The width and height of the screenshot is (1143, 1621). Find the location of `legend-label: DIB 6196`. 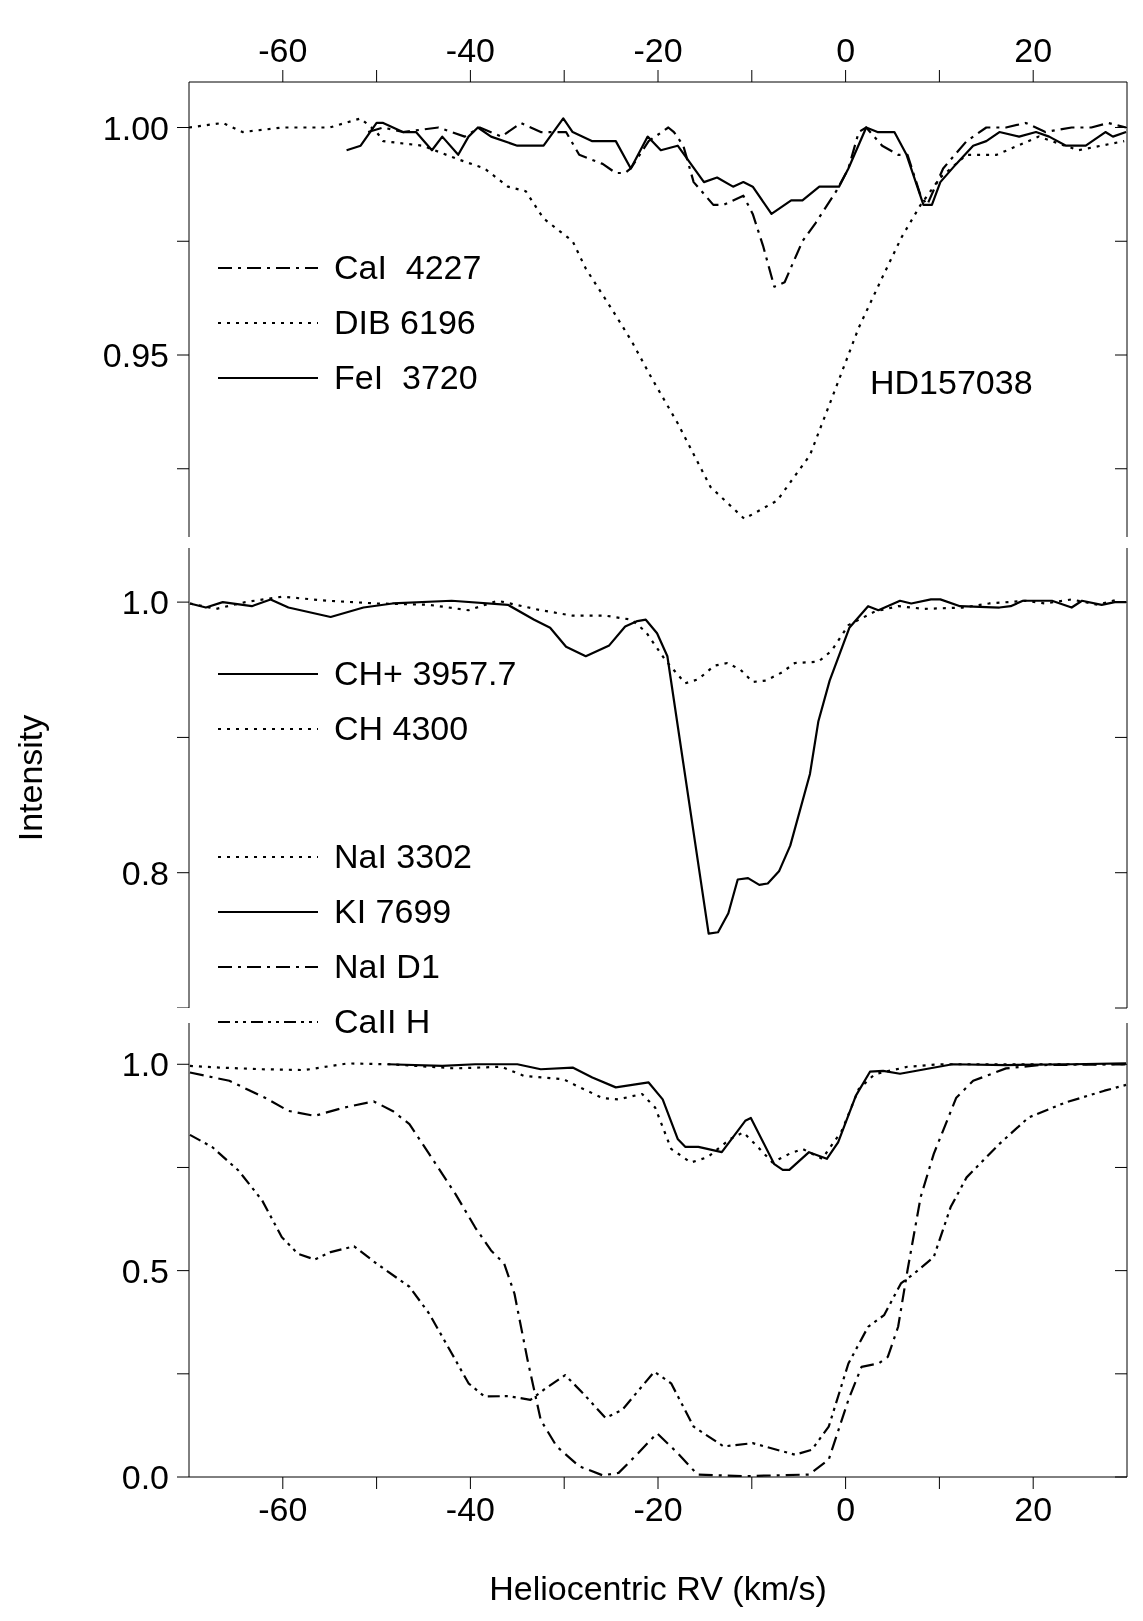

legend-label: DIB 6196 is located at coordinates (405, 322).